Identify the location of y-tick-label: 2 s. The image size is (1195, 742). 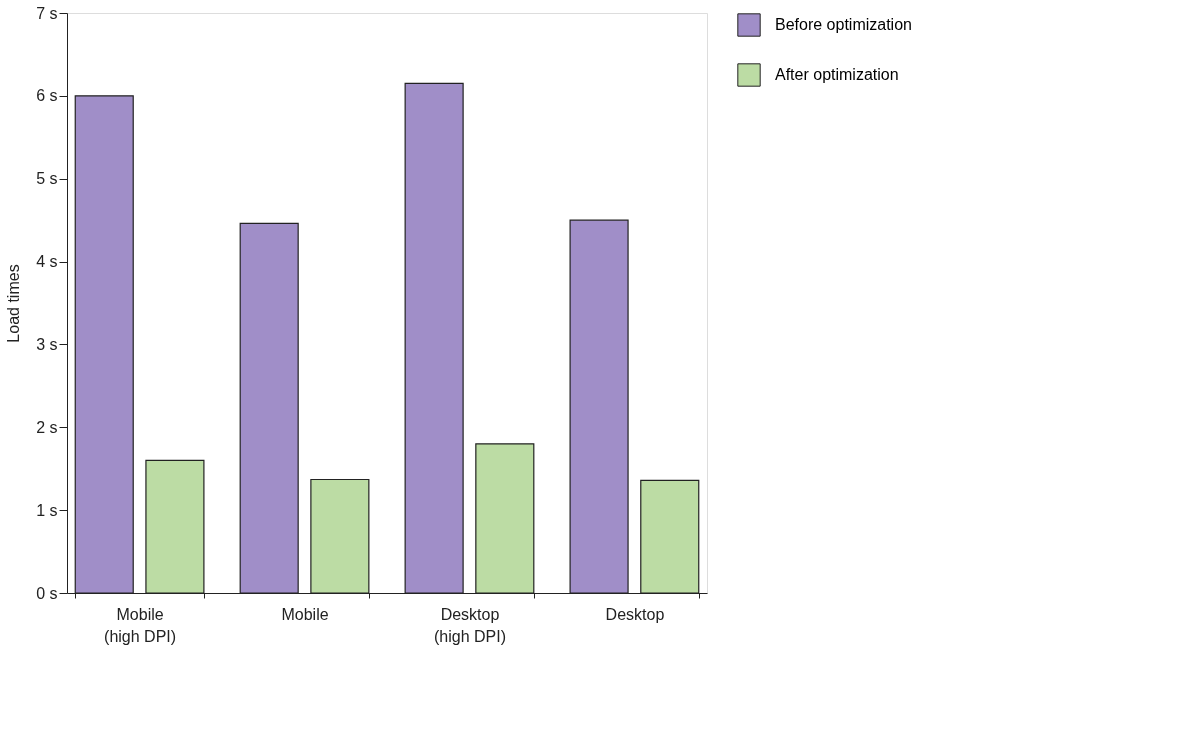
(47, 427).